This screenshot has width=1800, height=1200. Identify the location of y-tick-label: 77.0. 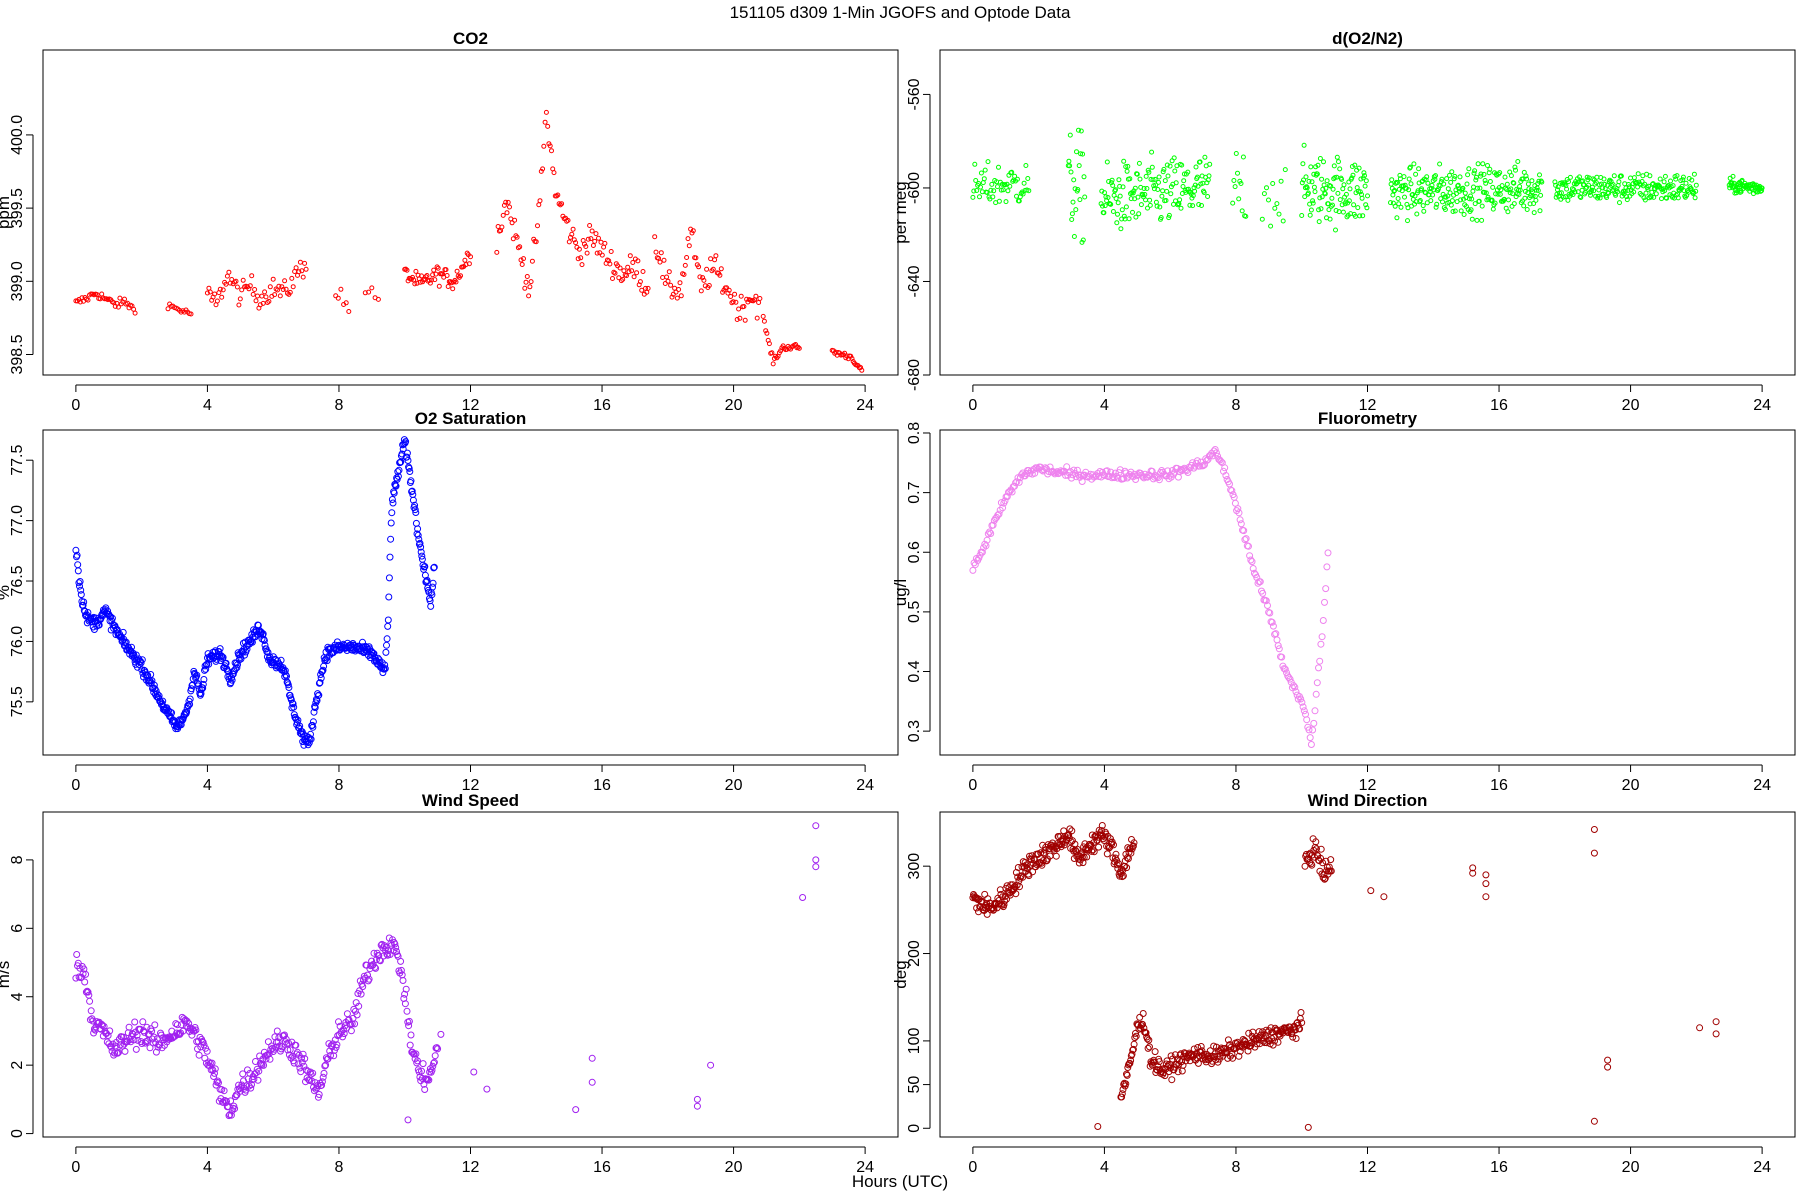
(17, 520).